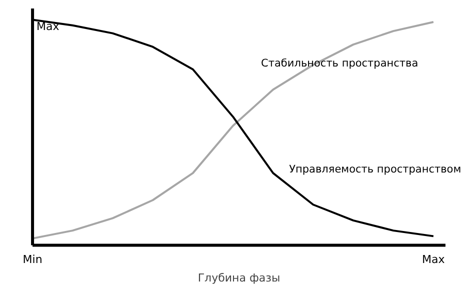  I want to click on series-label: Стабильность пространства, so click(339, 63).